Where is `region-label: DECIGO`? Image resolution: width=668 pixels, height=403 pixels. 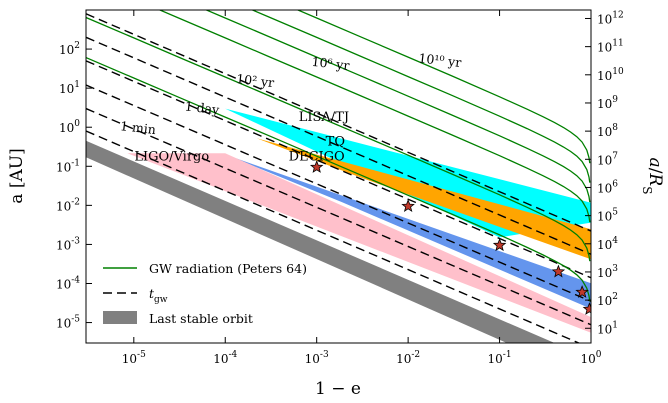 region-label: DECIGO is located at coordinates (317, 157).